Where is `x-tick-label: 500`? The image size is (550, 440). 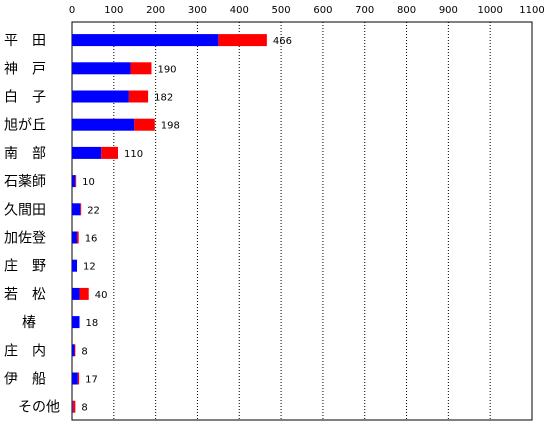 x-tick-label: 500 is located at coordinates (281, 10).